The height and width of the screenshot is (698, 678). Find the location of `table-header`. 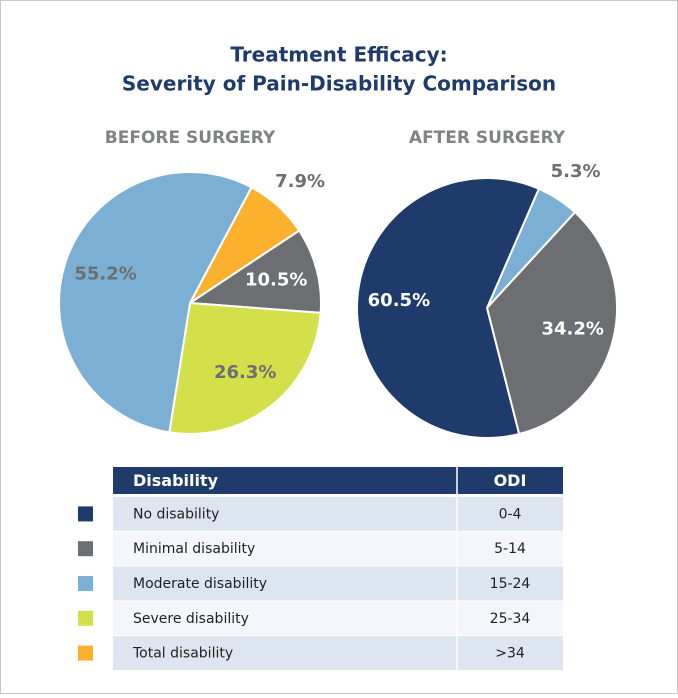

table-header is located at coordinates (338, 480).